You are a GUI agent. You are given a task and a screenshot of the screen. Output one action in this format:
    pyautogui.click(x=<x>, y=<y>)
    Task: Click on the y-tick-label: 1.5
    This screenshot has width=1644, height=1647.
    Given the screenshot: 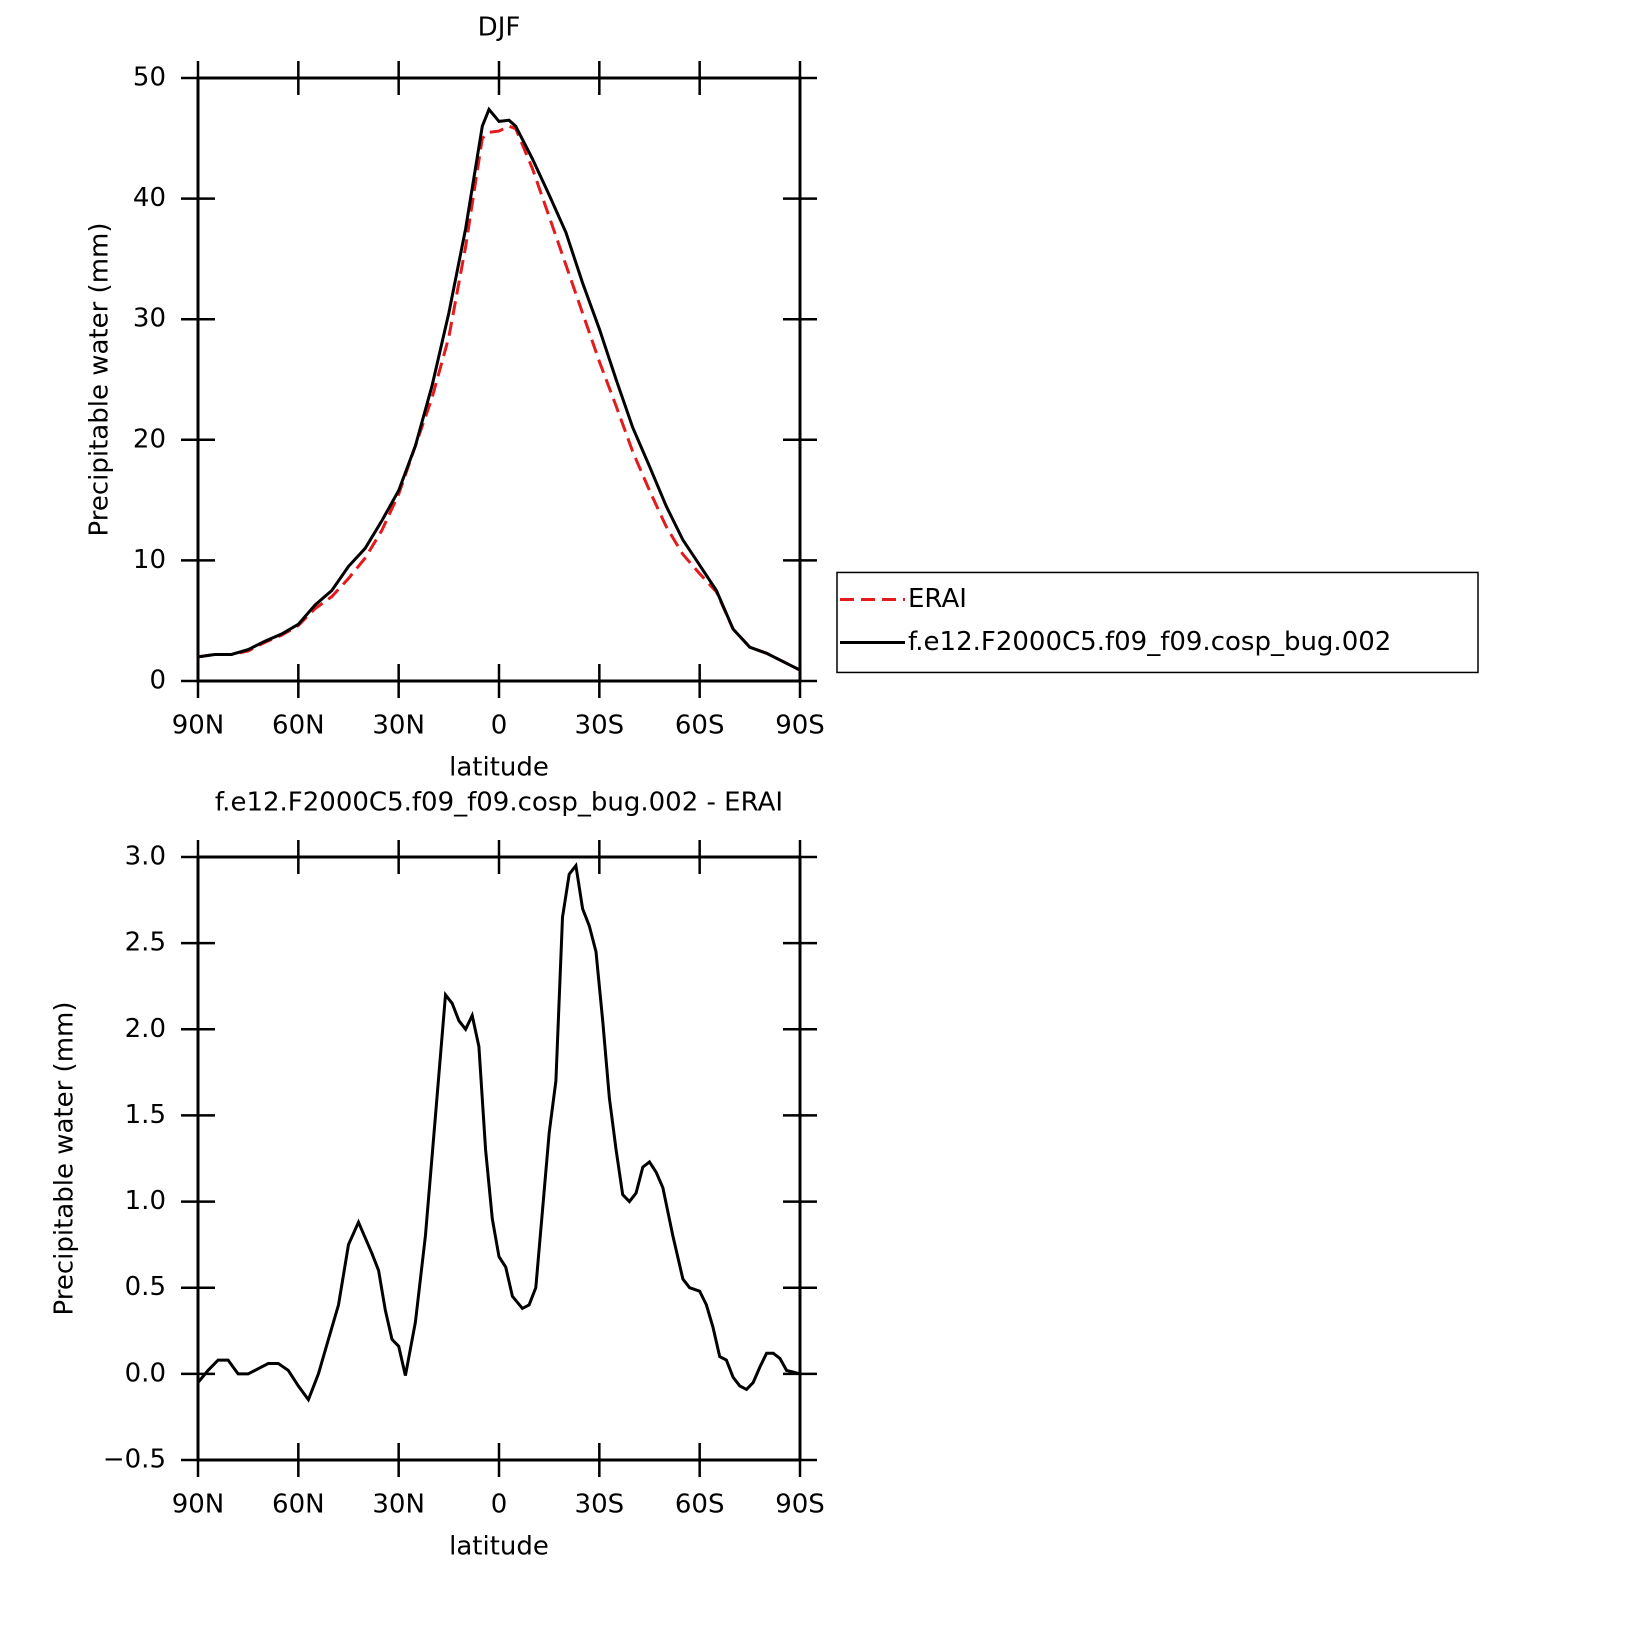 What is the action you would take?
    pyautogui.click(x=145, y=1115)
    